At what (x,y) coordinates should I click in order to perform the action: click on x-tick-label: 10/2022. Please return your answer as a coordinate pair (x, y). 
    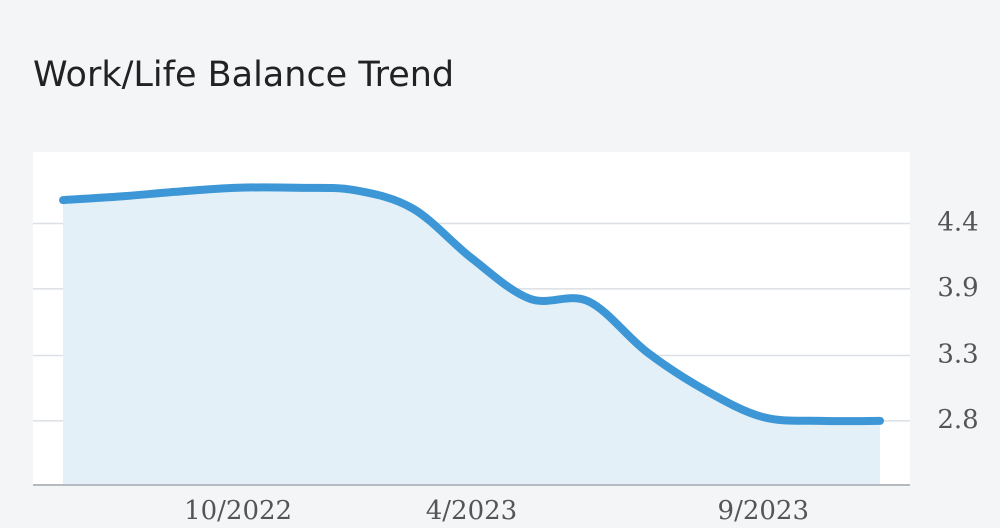
    Looking at the image, I should click on (238, 511).